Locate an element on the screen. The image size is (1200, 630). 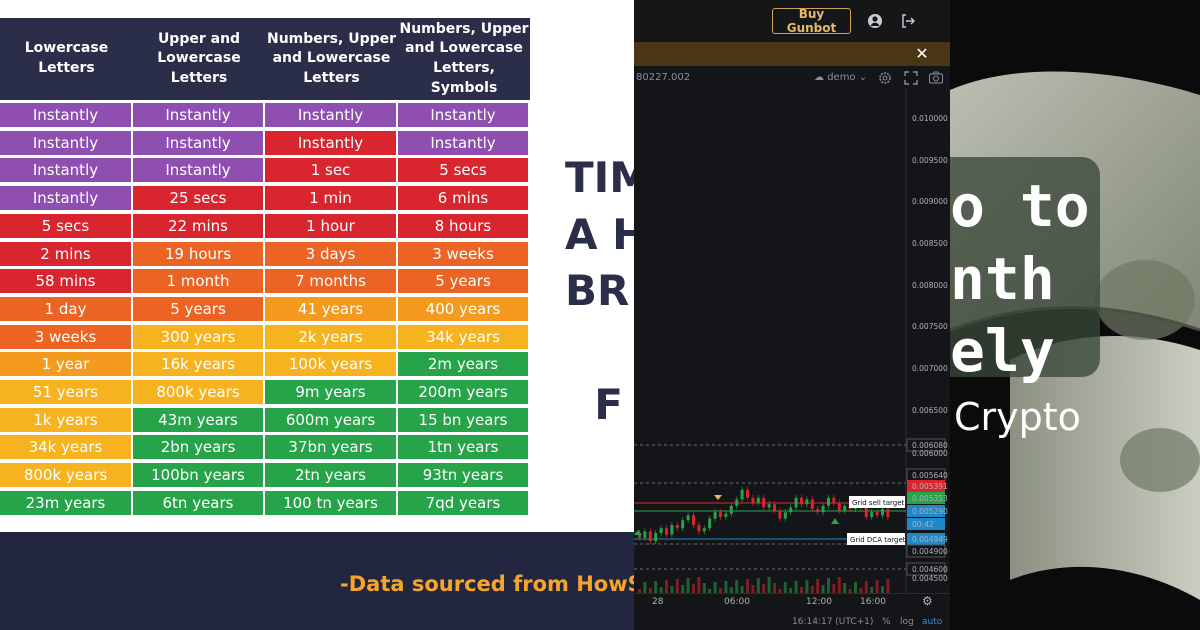
auto-toggle: auto is located at coordinates (932, 622).